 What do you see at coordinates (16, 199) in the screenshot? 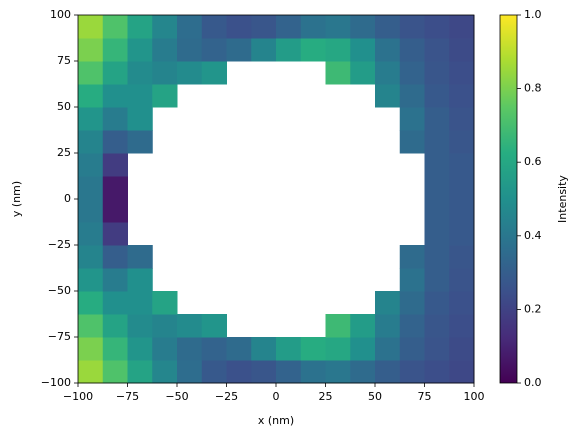
I see `y-axis-label: y (nm)` at bounding box center [16, 199].